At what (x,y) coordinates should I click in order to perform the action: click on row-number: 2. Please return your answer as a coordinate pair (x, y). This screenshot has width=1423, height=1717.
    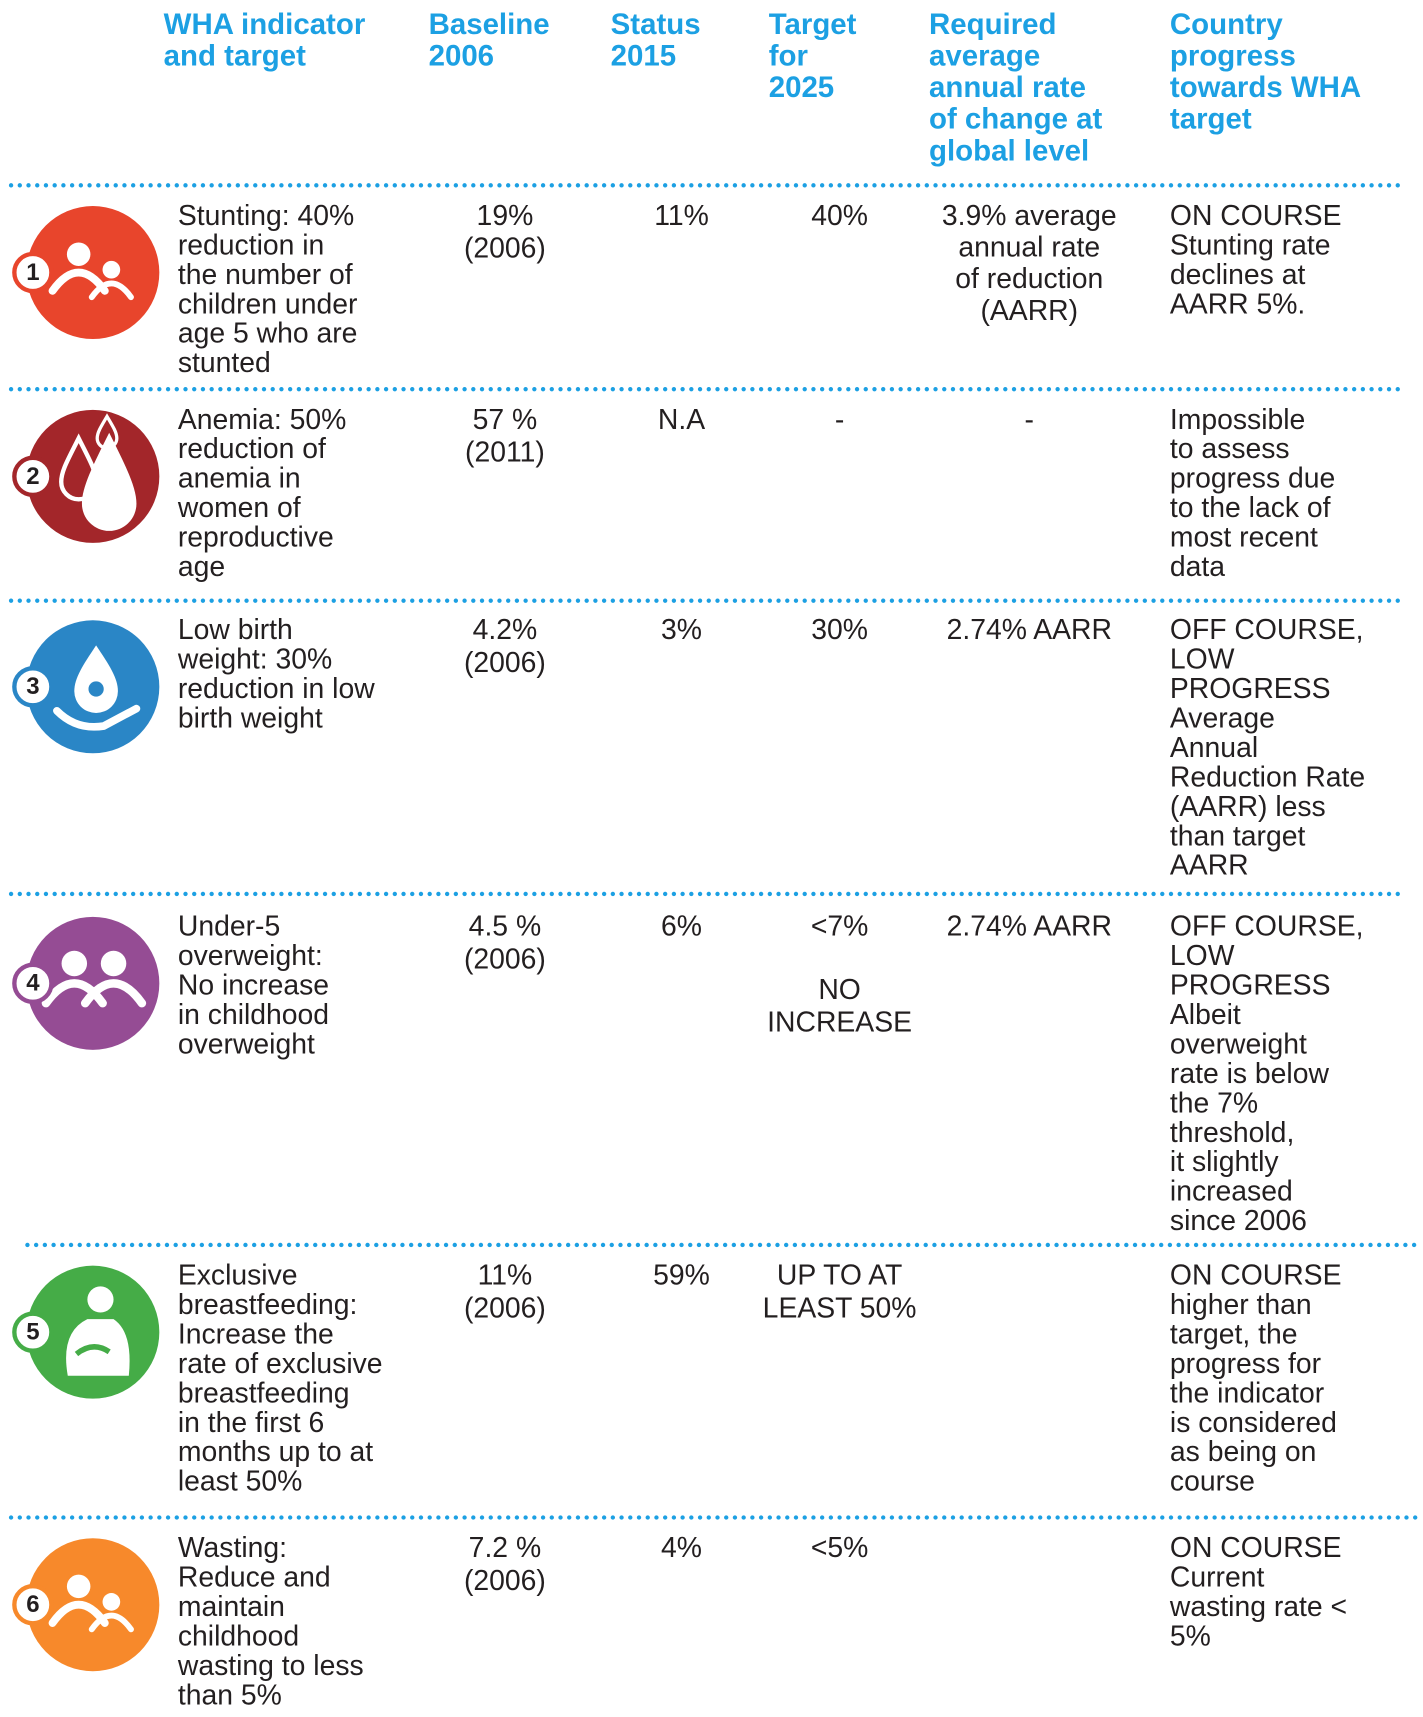
    Looking at the image, I should click on (32, 476).